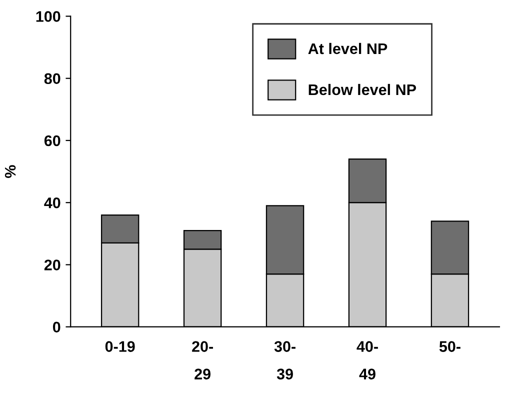 This screenshot has width=523, height=406. I want to click on y-tick-label: 100, so click(48, 16).